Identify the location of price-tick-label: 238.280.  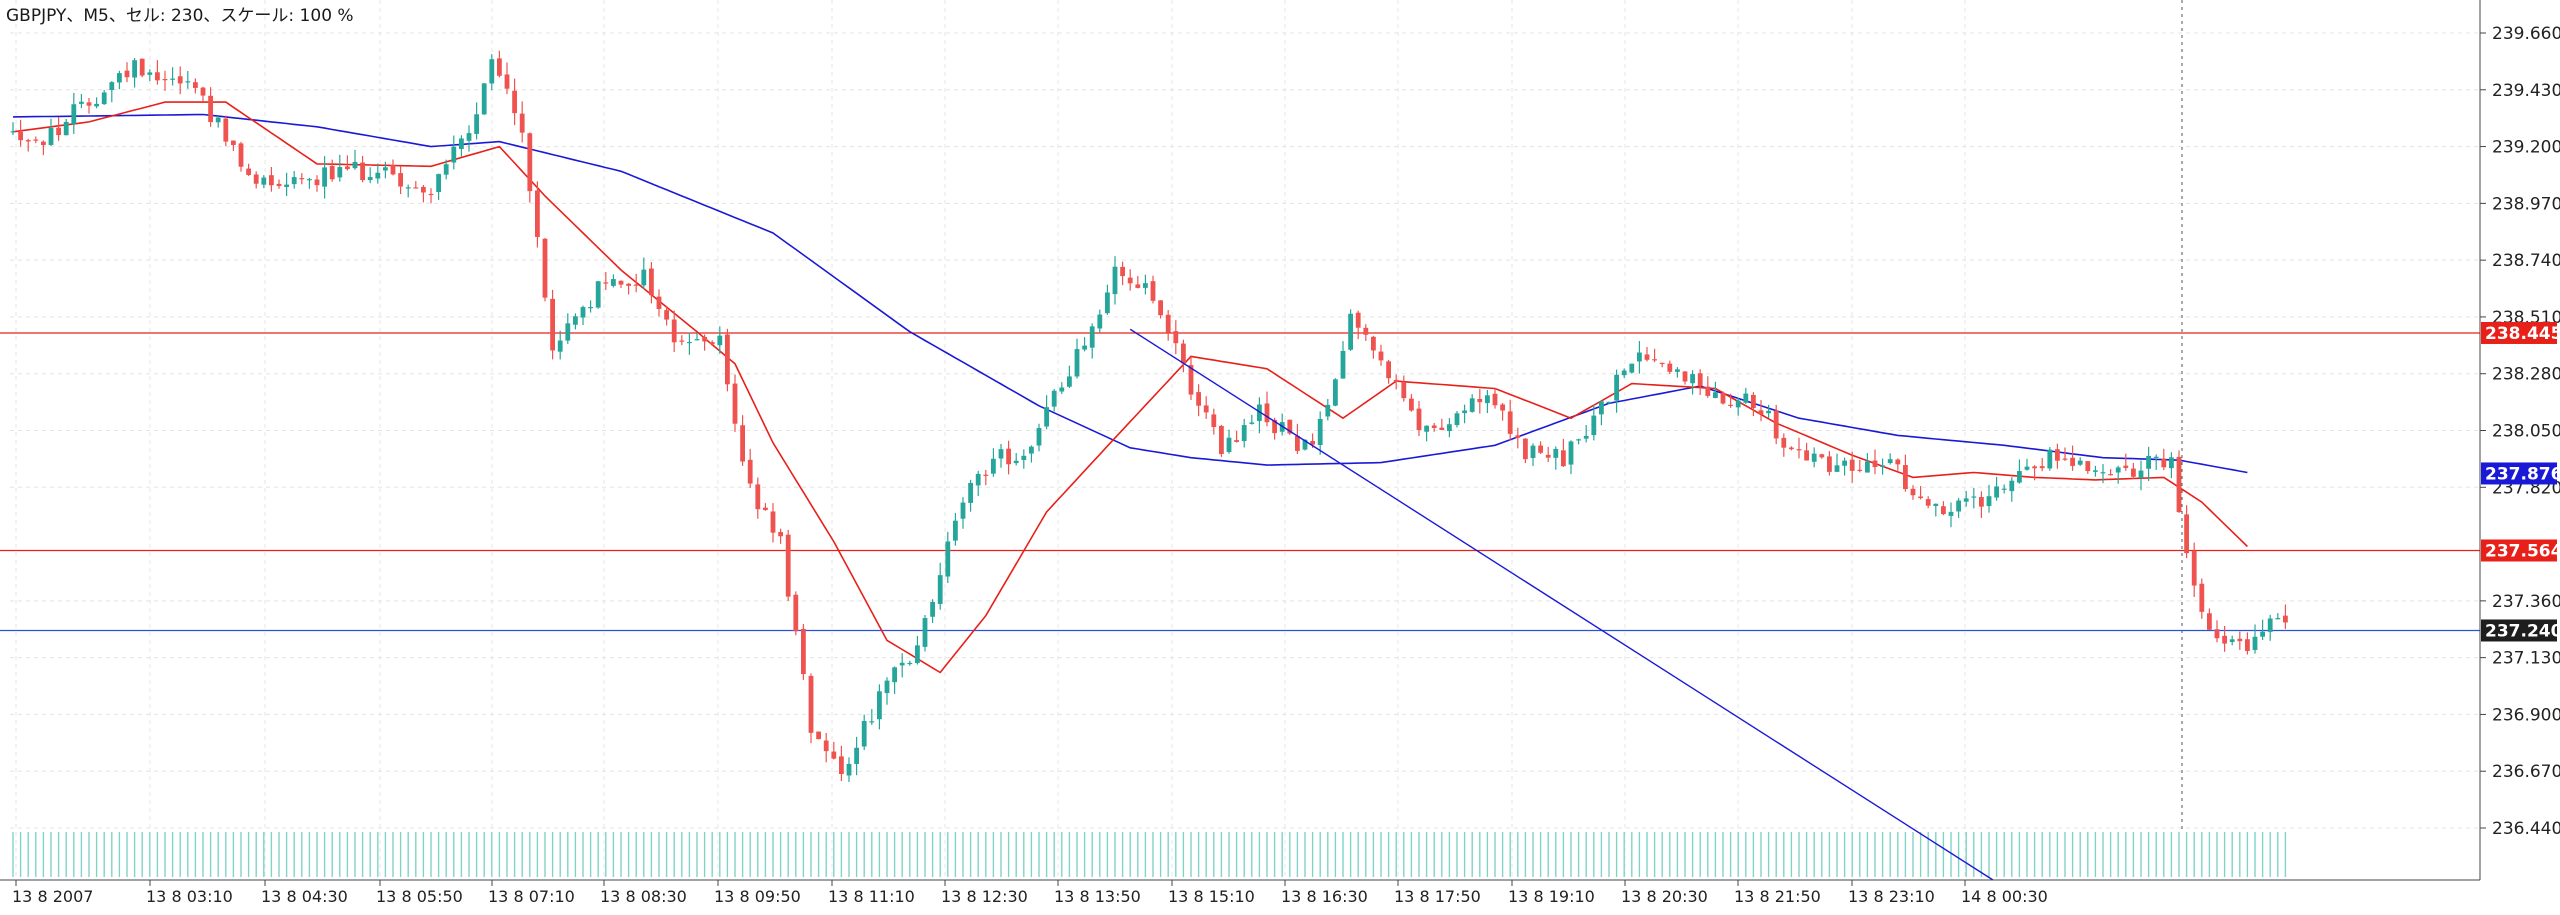
(2526, 375).